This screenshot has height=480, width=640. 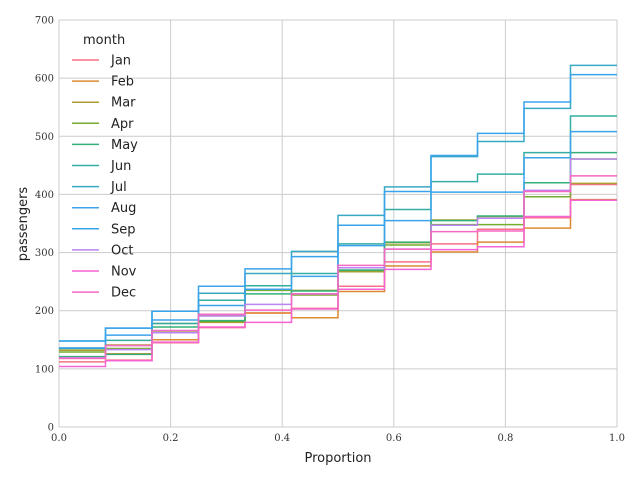 I want to click on y-tick-label: 0, so click(x=51, y=428).